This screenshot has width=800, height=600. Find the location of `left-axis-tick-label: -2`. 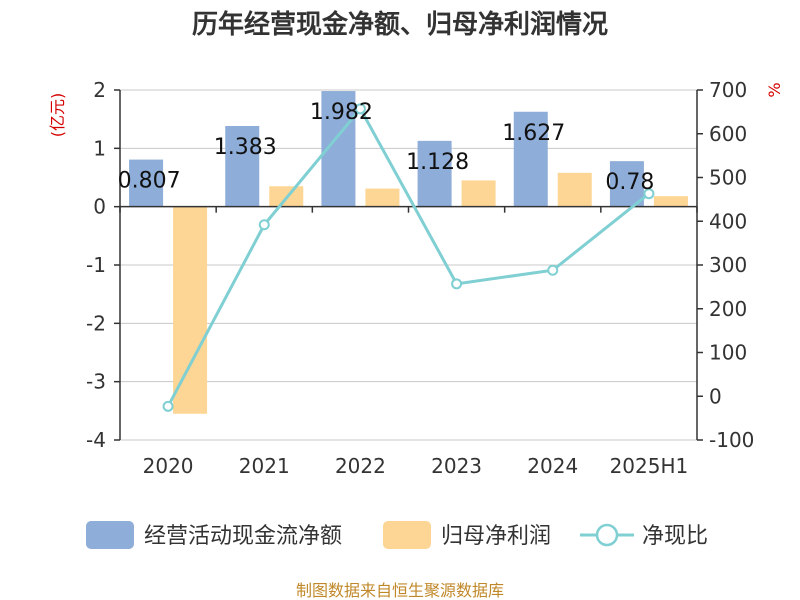

left-axis-tick-label: -2 is located at coordinates (96, 323).